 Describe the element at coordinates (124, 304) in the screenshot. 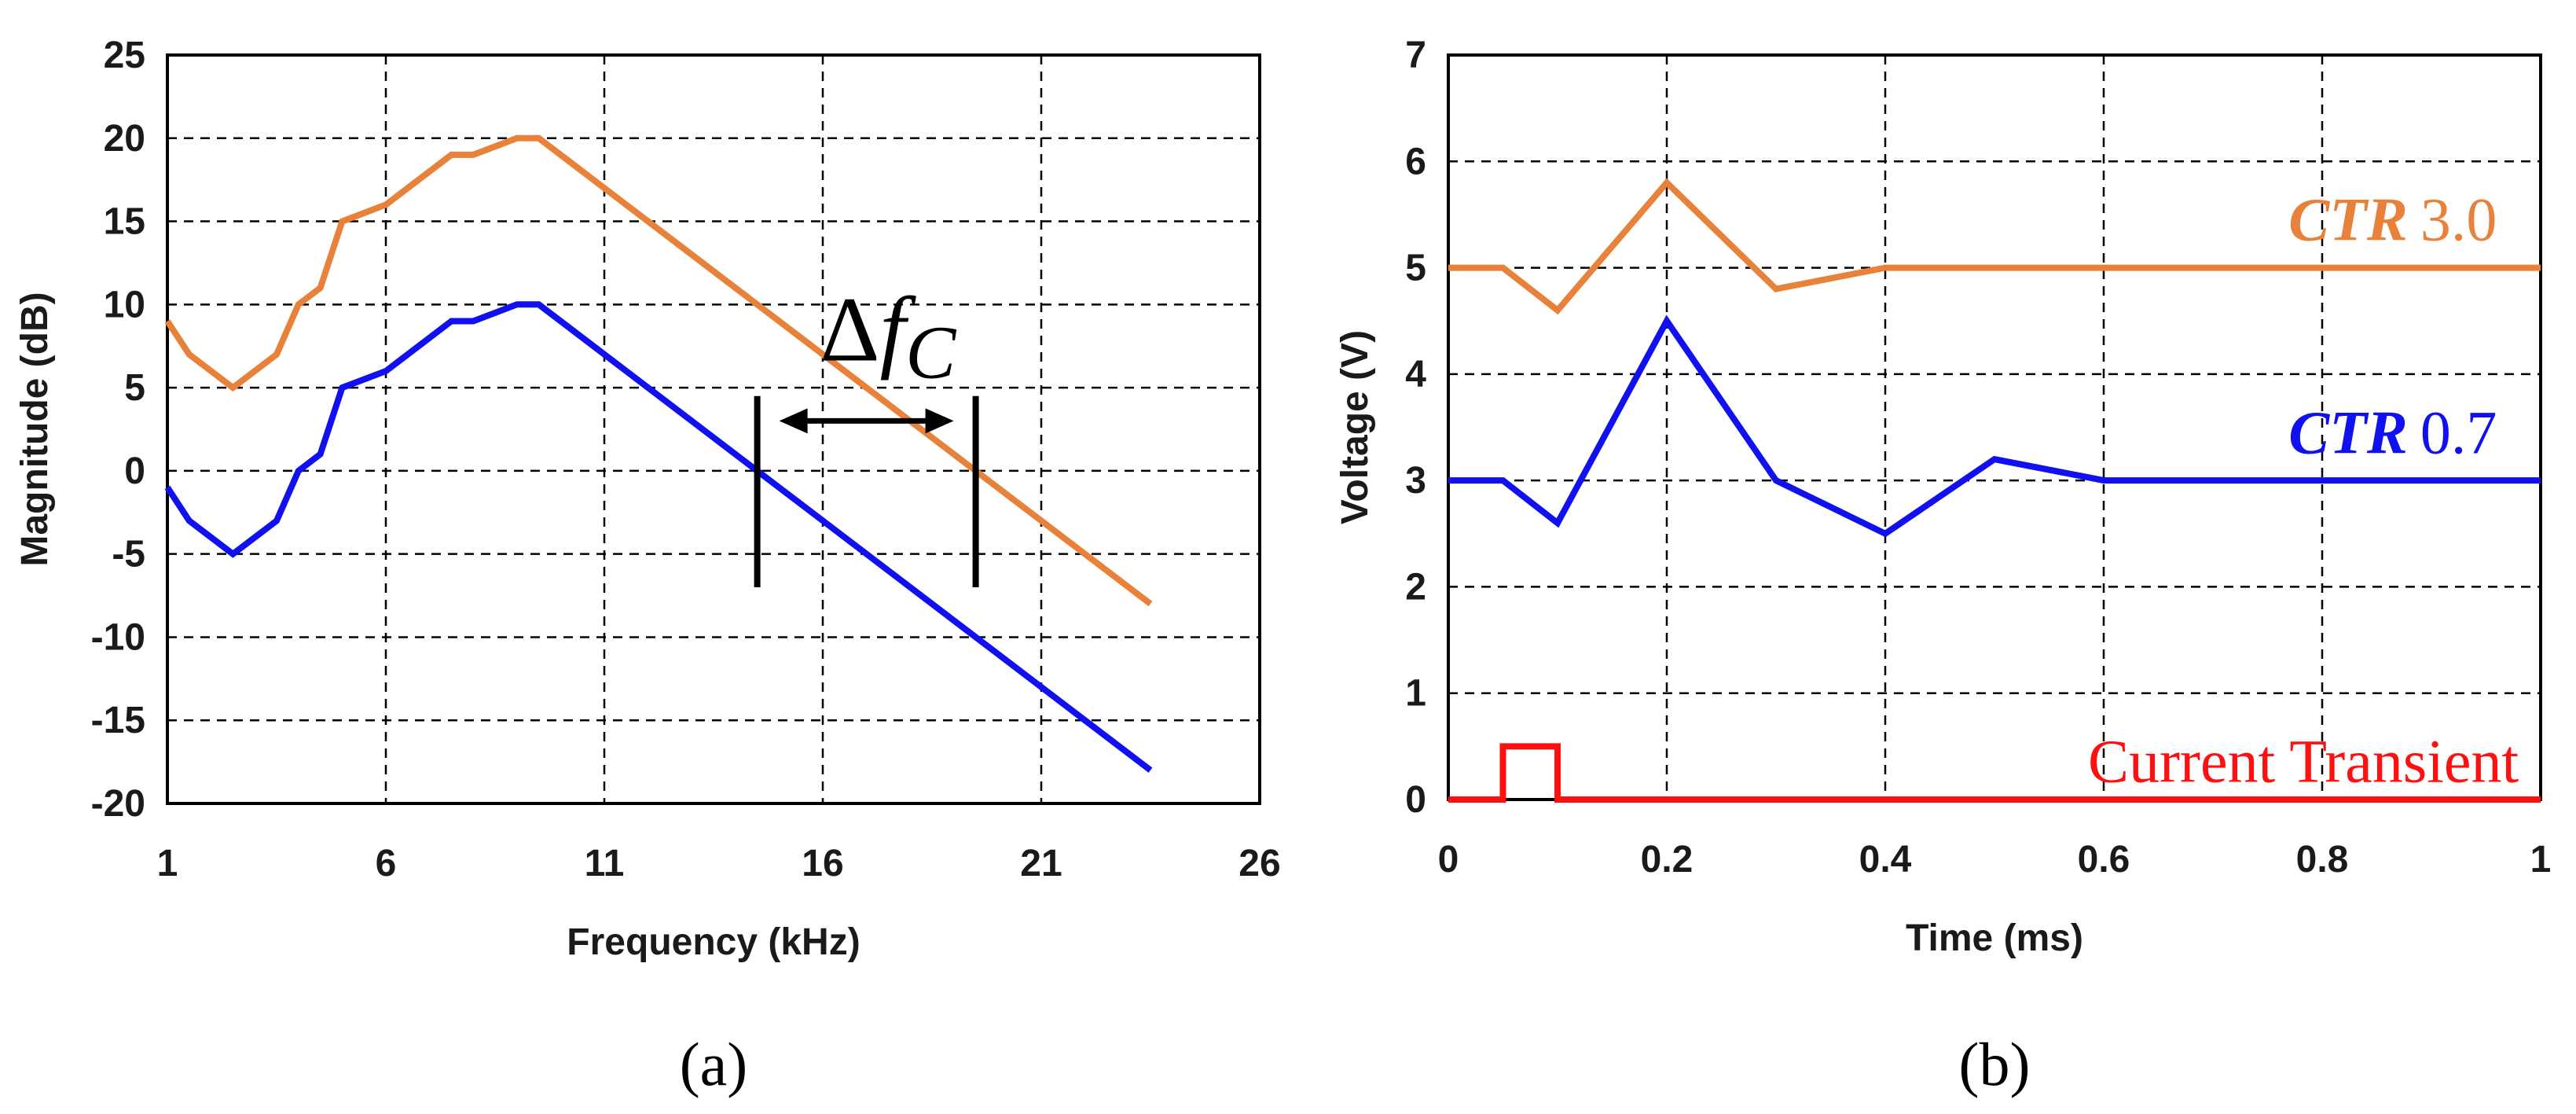

I see `y-tick-label: 10` at that location.